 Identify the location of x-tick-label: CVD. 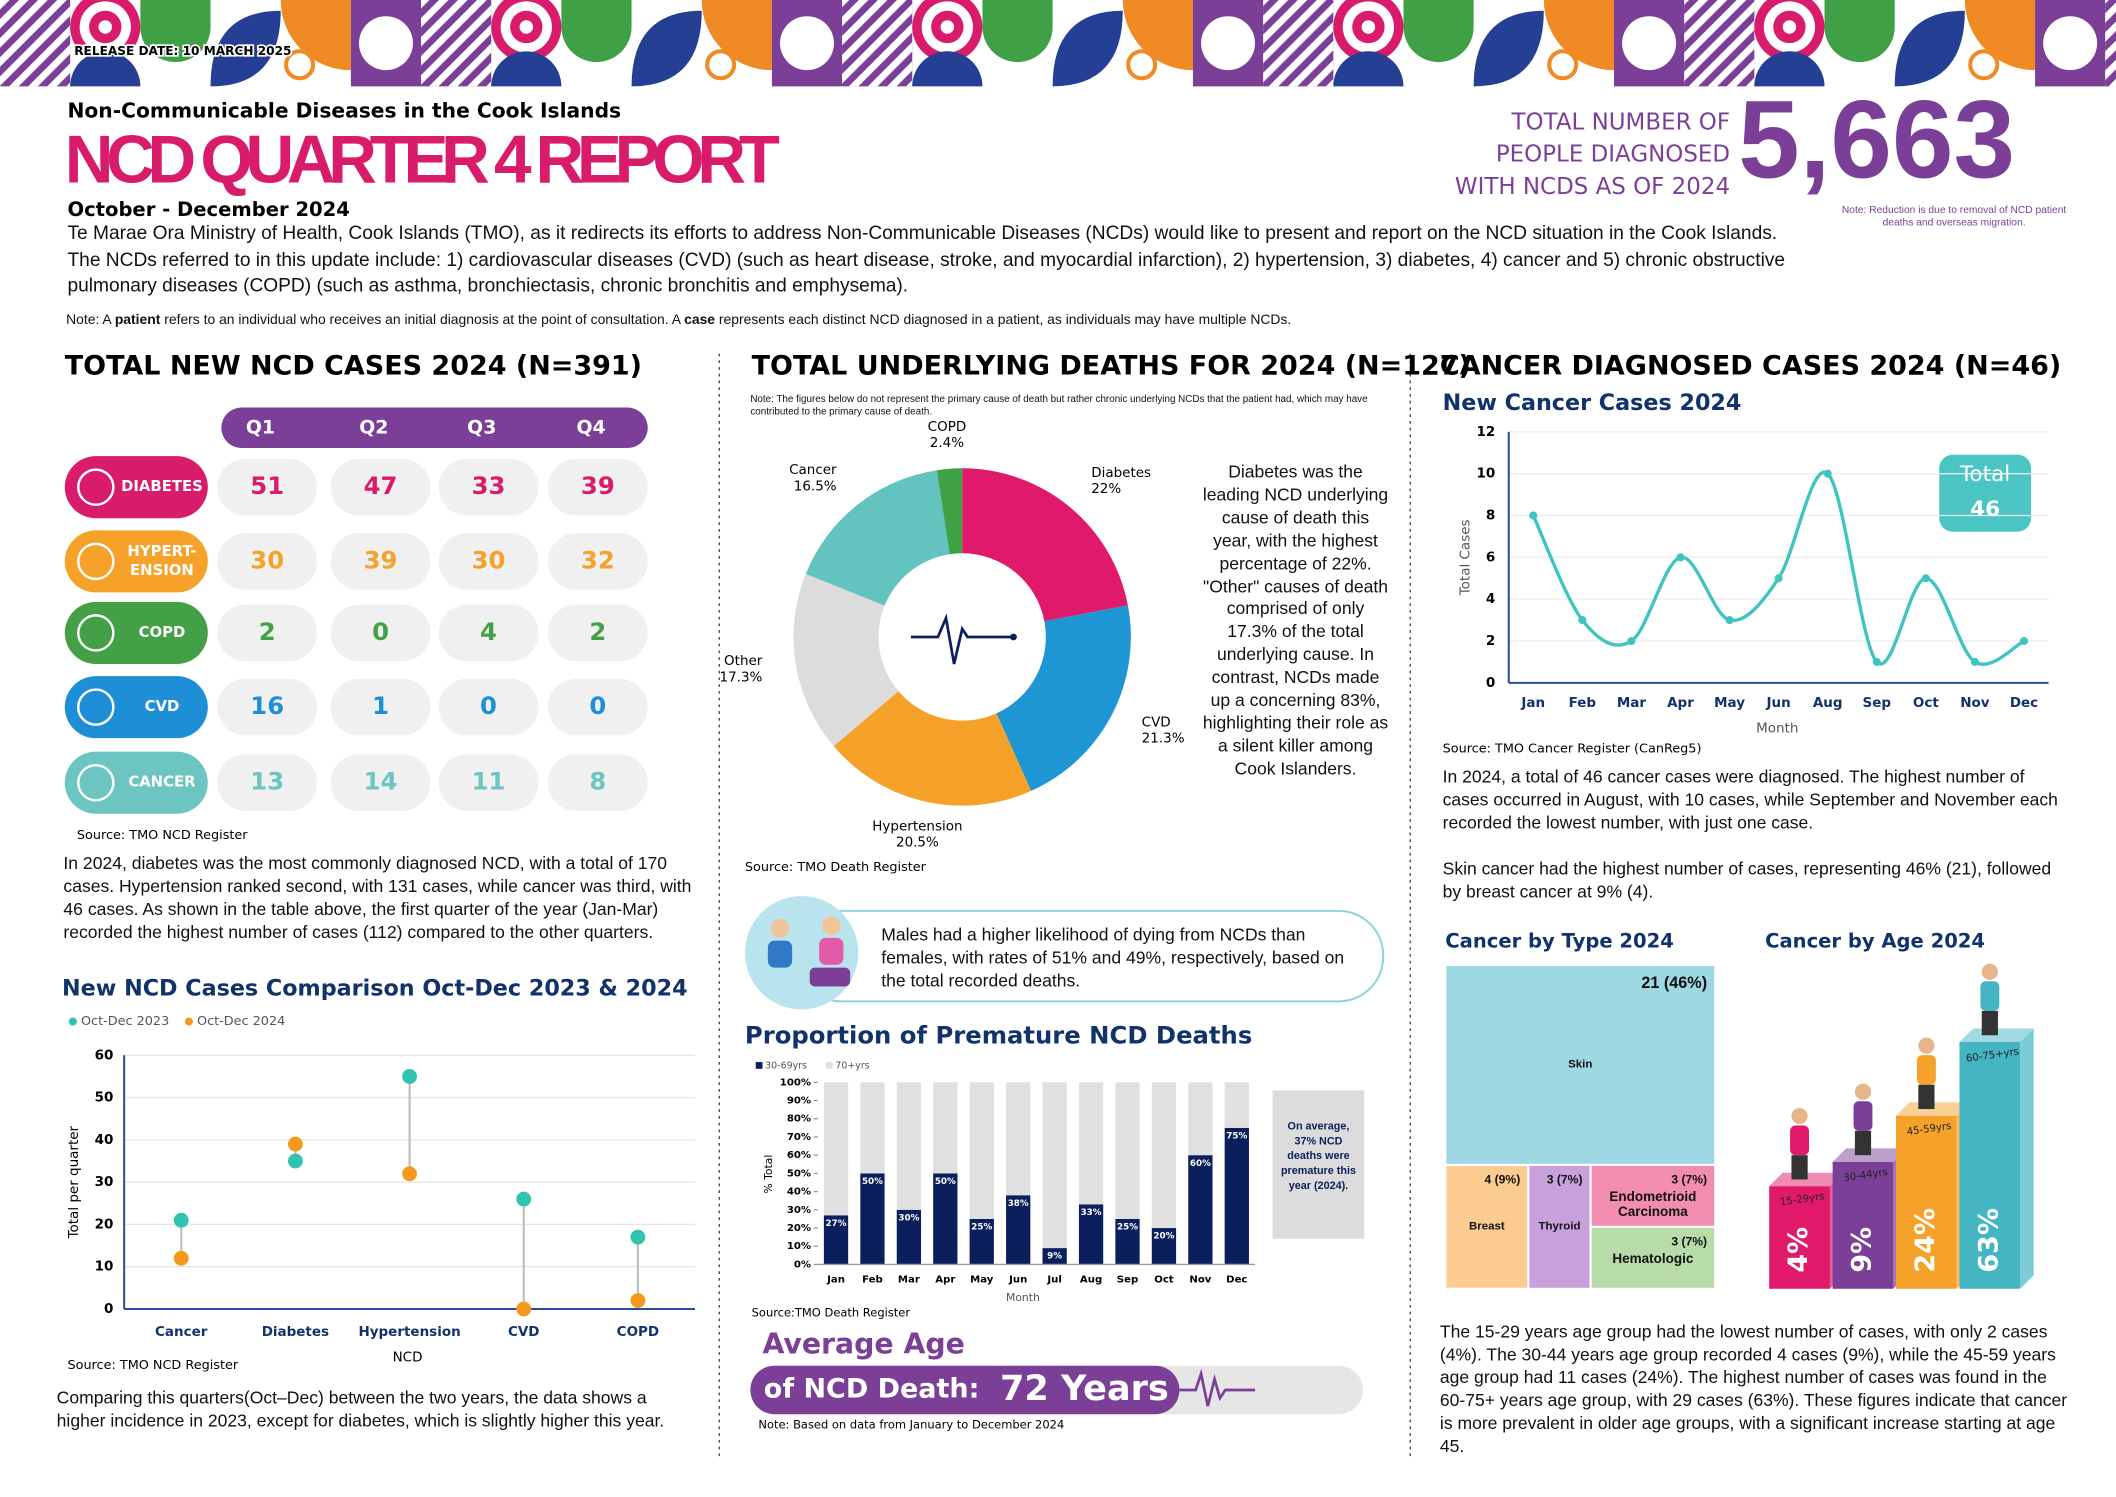
(524, 1332).